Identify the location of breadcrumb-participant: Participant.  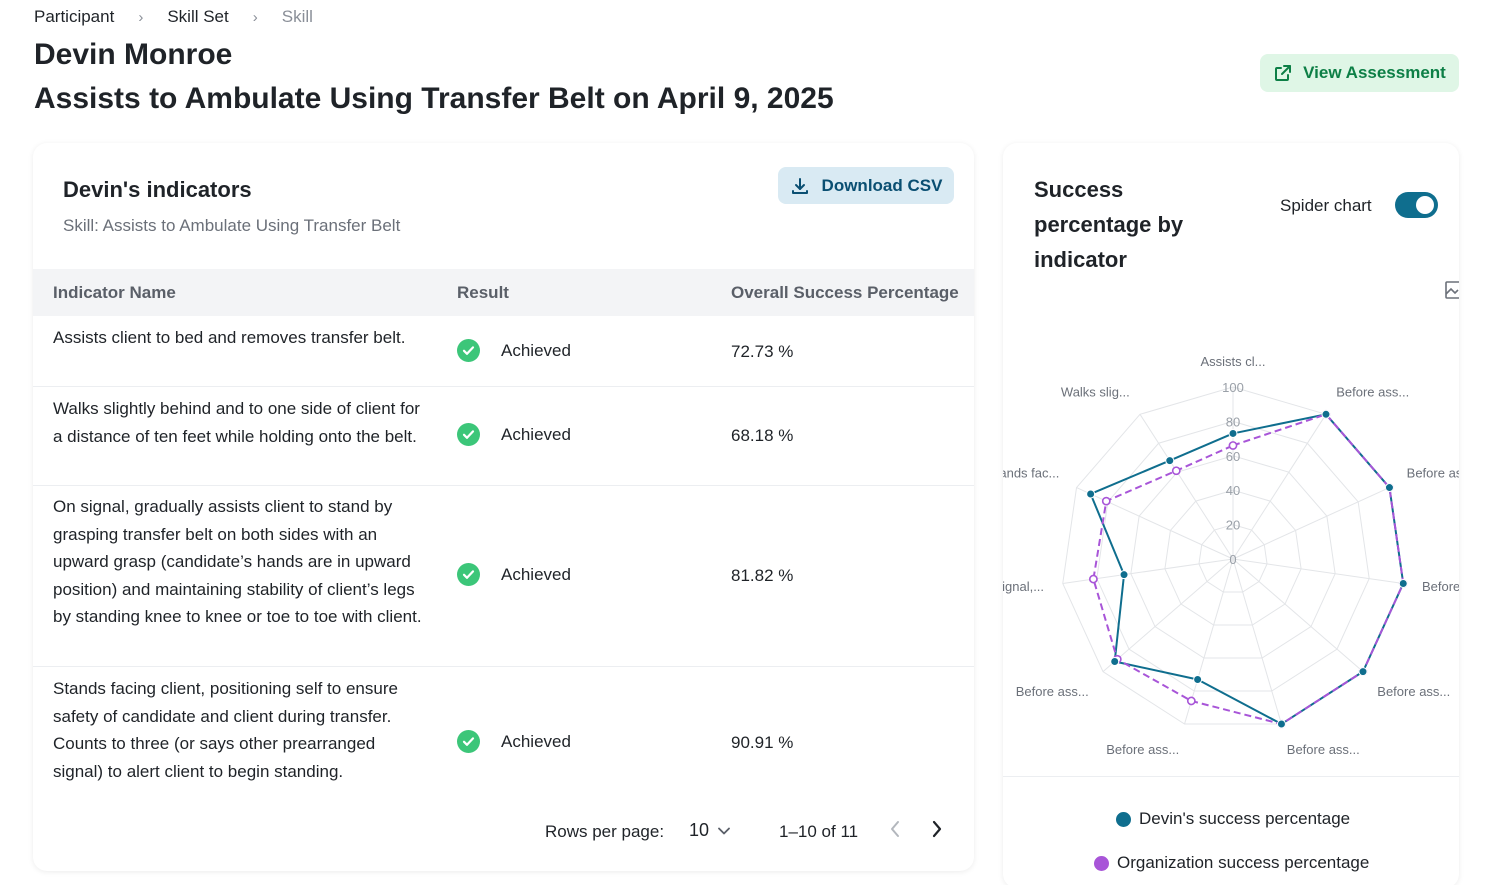
(74, 16).